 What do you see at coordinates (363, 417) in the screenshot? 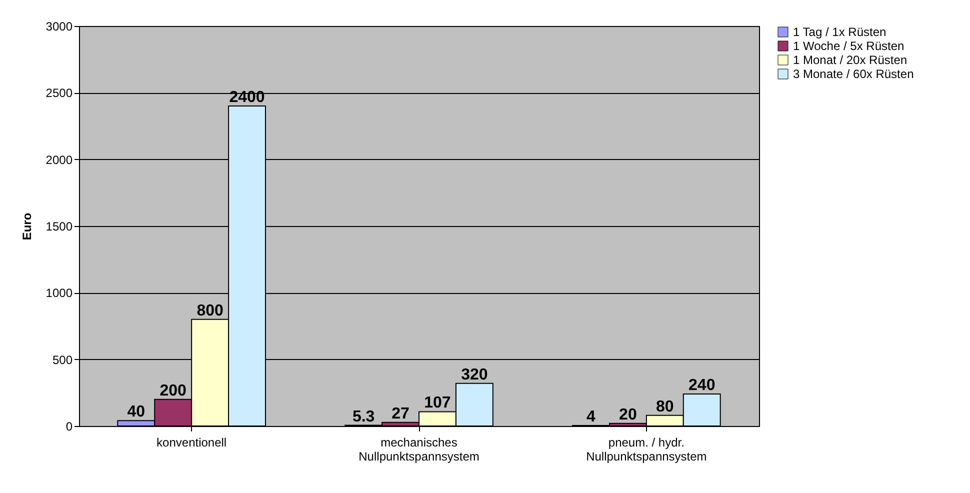
I see `data-label: 5.3` at bounding box center [363, 417].